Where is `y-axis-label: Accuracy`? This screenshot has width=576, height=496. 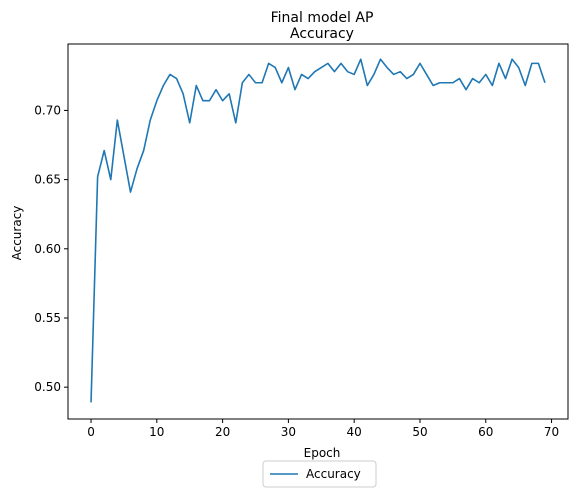
y-axis-label: Accuracy is located at coordinates (17, 233).